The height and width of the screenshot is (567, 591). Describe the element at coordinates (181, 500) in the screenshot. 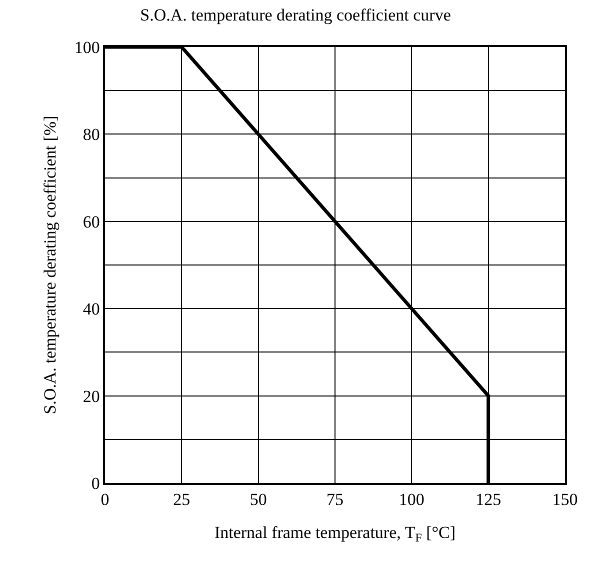

I see `x-tick-label: 25` at that location.